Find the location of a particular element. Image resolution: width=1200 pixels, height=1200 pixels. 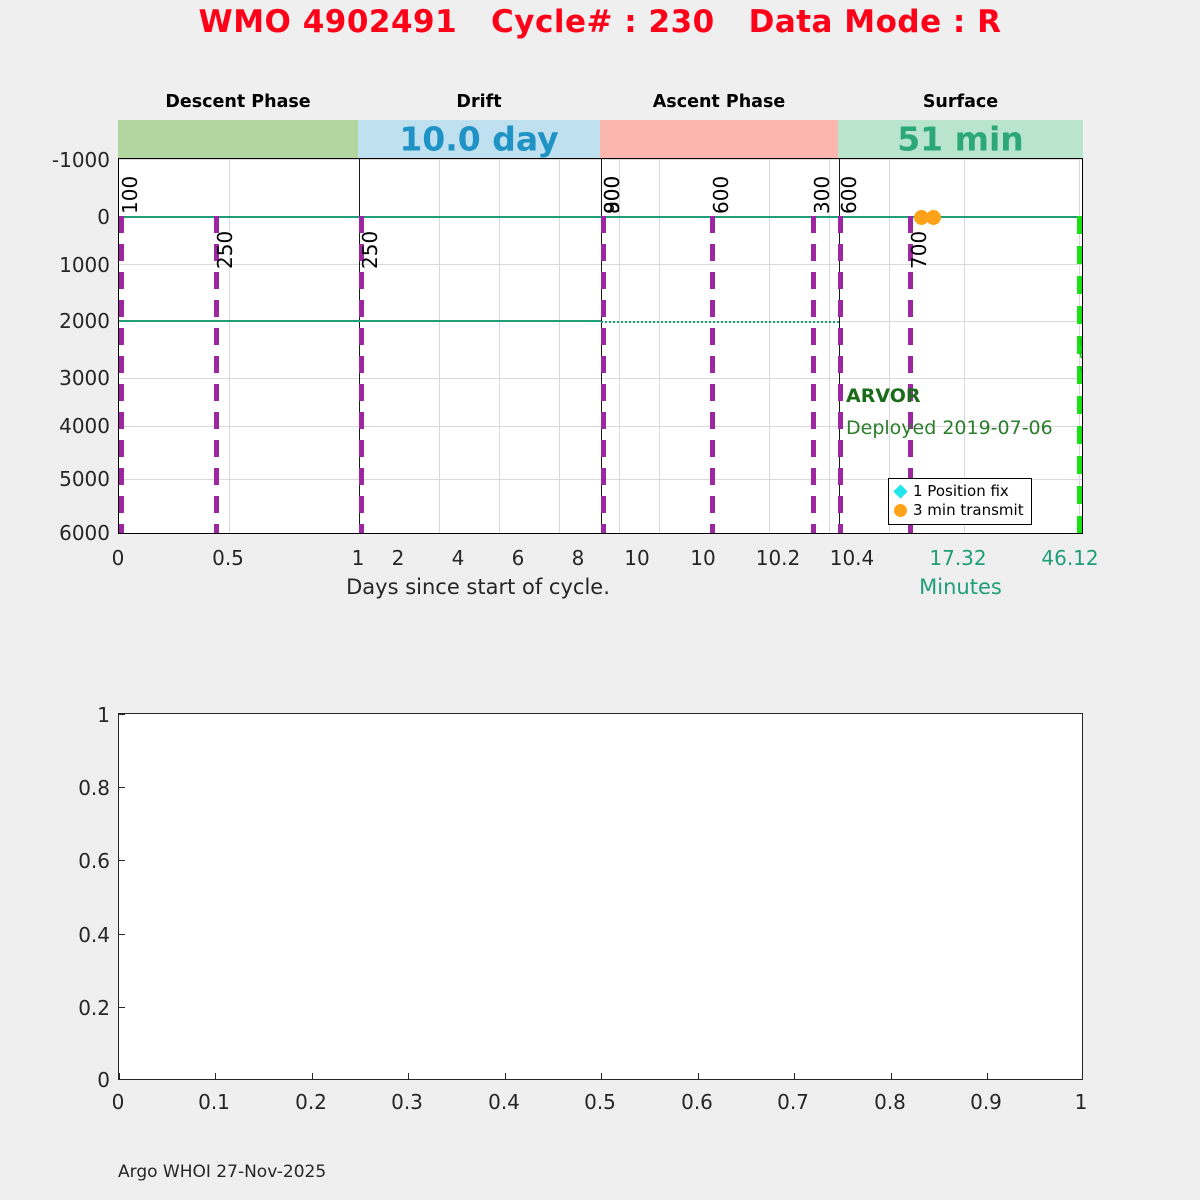

reference-line-surface-0m is located at coordinates (600, 217).